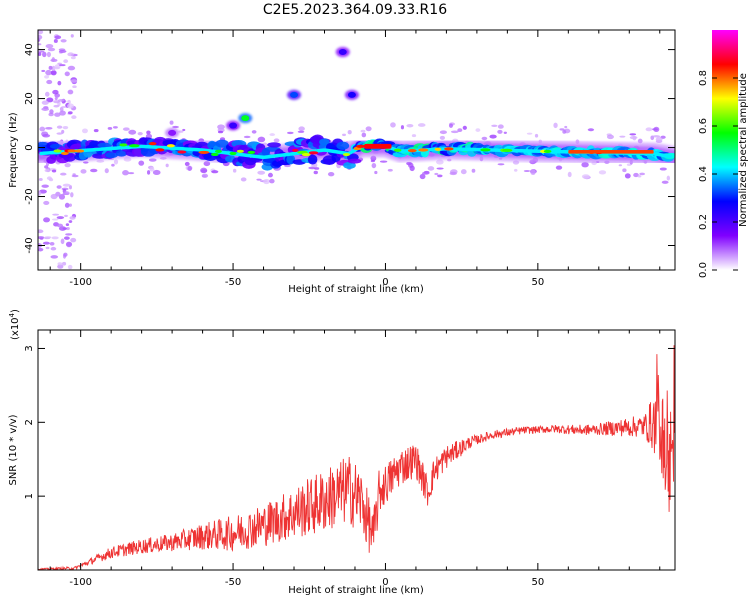 The height and width of the screenshot is (604, 750). What do you see at coordinates (356, 289) in the screenshot?
I see `spectrogram-xlabel: Height of straight line (km)` at bounding box center [356, 289].